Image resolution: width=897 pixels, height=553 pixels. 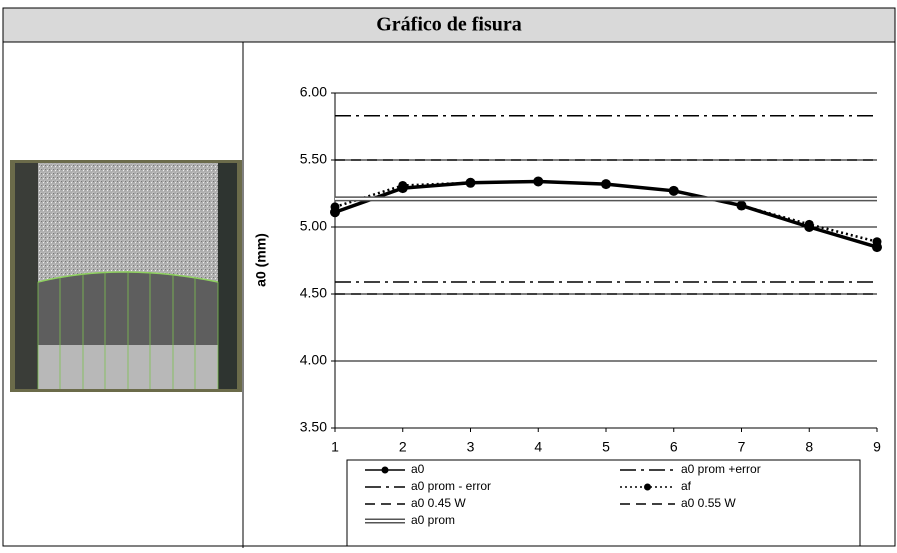 What do you see at coordinates (809, 447) in the screenshot?
I see `x-tick-label: 8` at bounding box center [809, 447].